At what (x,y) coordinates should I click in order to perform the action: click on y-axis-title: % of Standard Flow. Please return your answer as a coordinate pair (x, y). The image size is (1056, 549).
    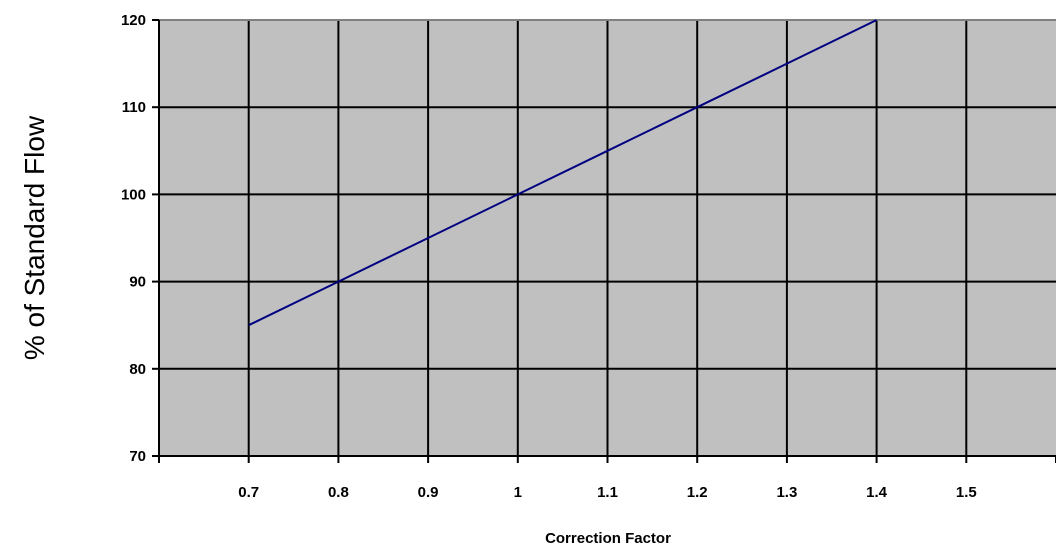
    Looking at the image, I should click on (34, 237).